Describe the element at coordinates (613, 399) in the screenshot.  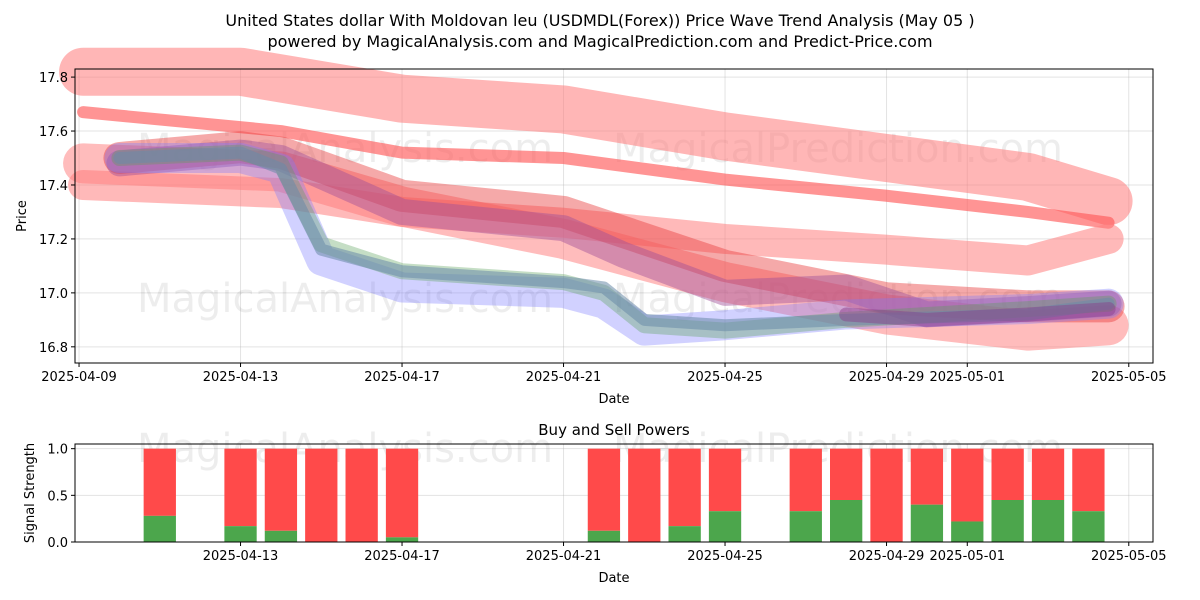
I see `price-x-axis-label: Date` at that location.